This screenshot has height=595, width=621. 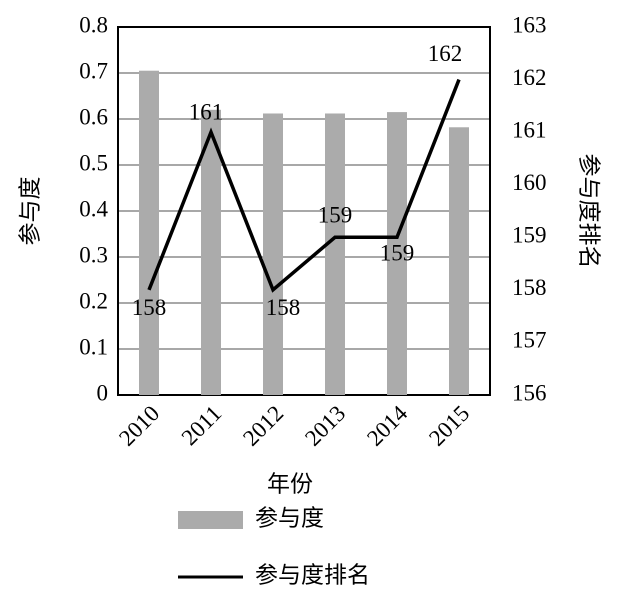 I want to click on x-tick-label: 2011, so click(x=202, y=426).